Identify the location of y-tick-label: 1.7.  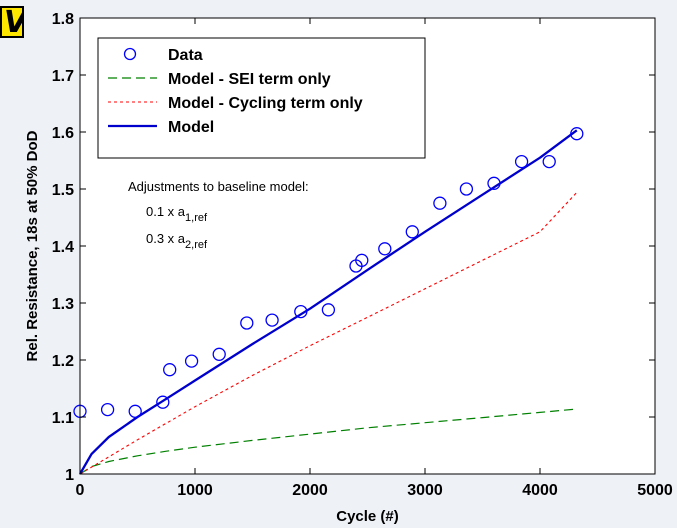
(63, 76).